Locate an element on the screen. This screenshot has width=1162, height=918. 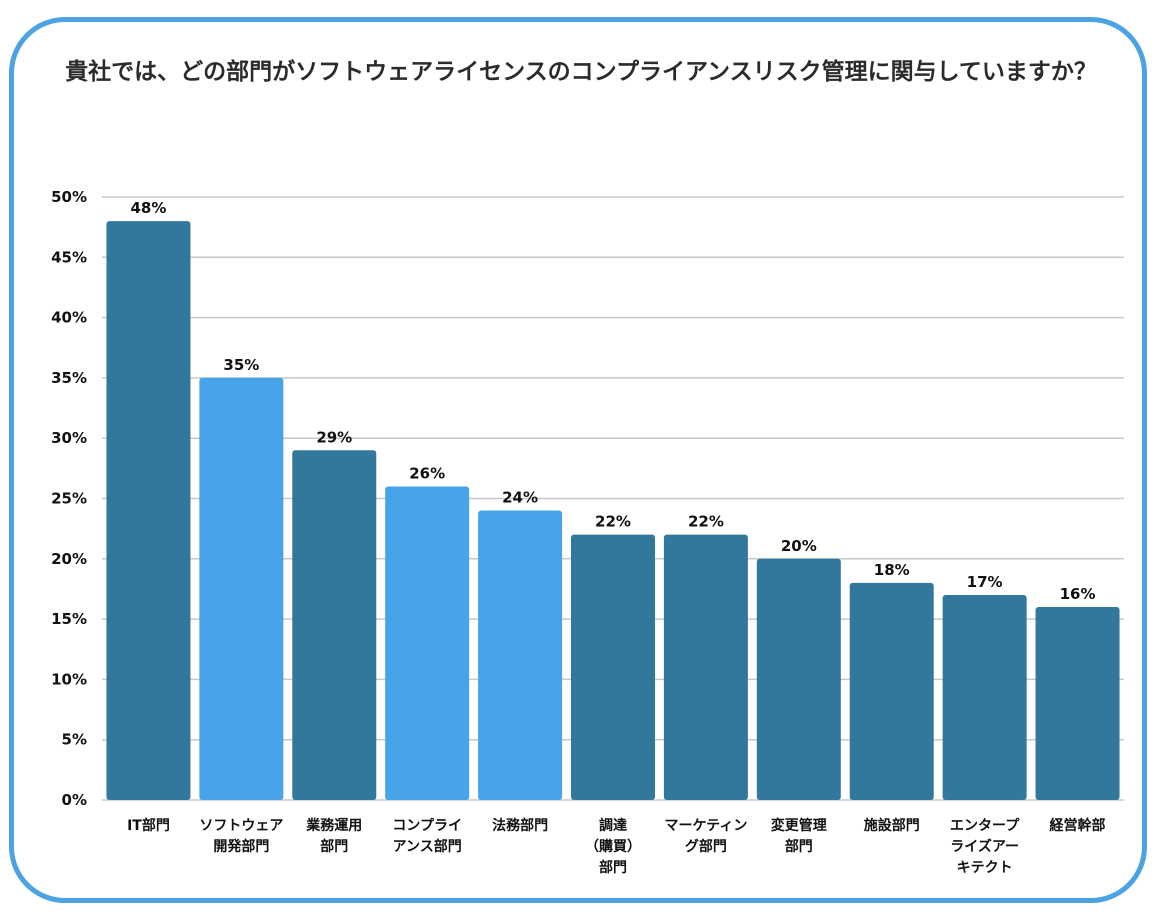
data-label: 26% is located at coordinates (427, 473).